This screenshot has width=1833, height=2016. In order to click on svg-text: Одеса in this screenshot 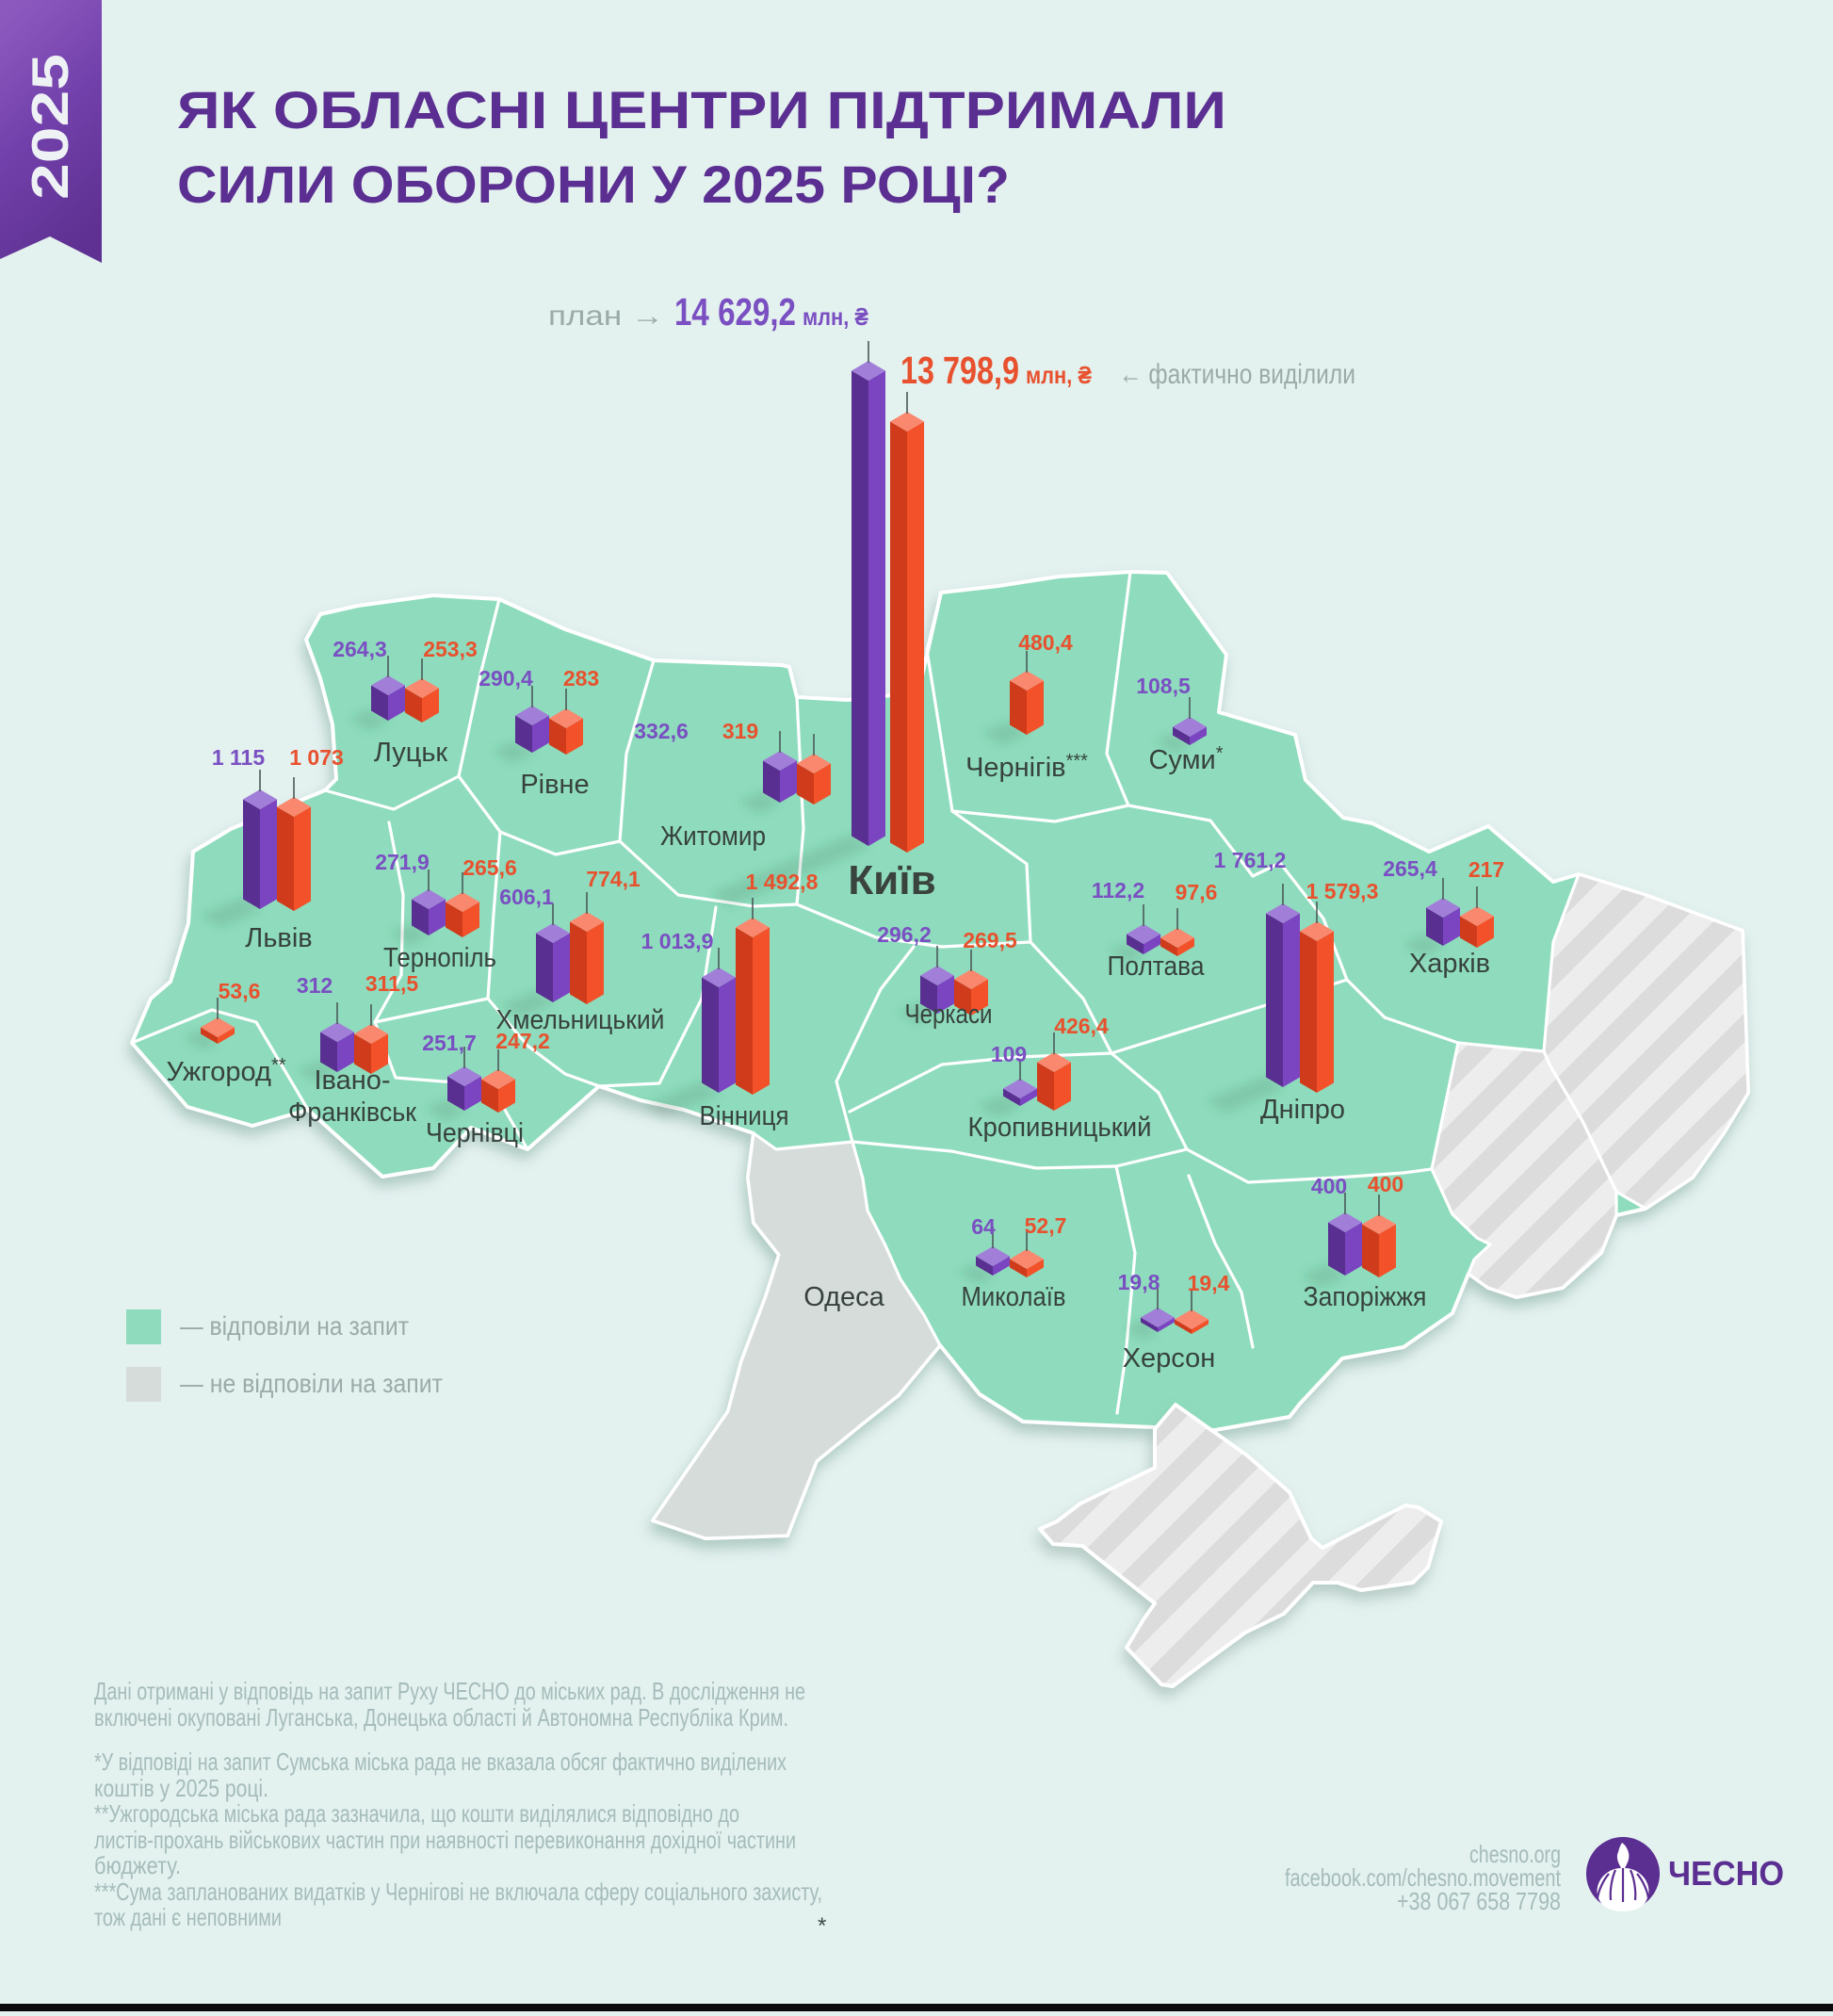, I will do `click(844, 1297)`.